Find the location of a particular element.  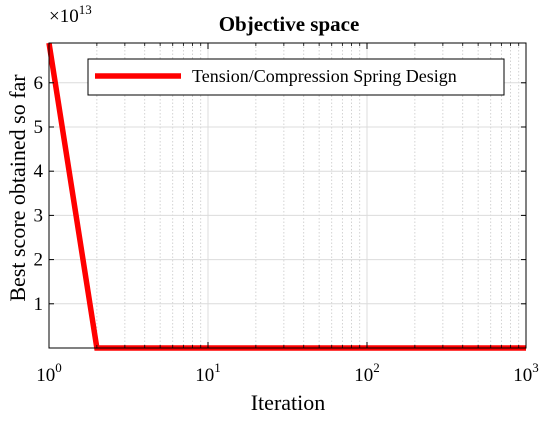

x-axis-label: Iteration is located at coordinates (288, 402).